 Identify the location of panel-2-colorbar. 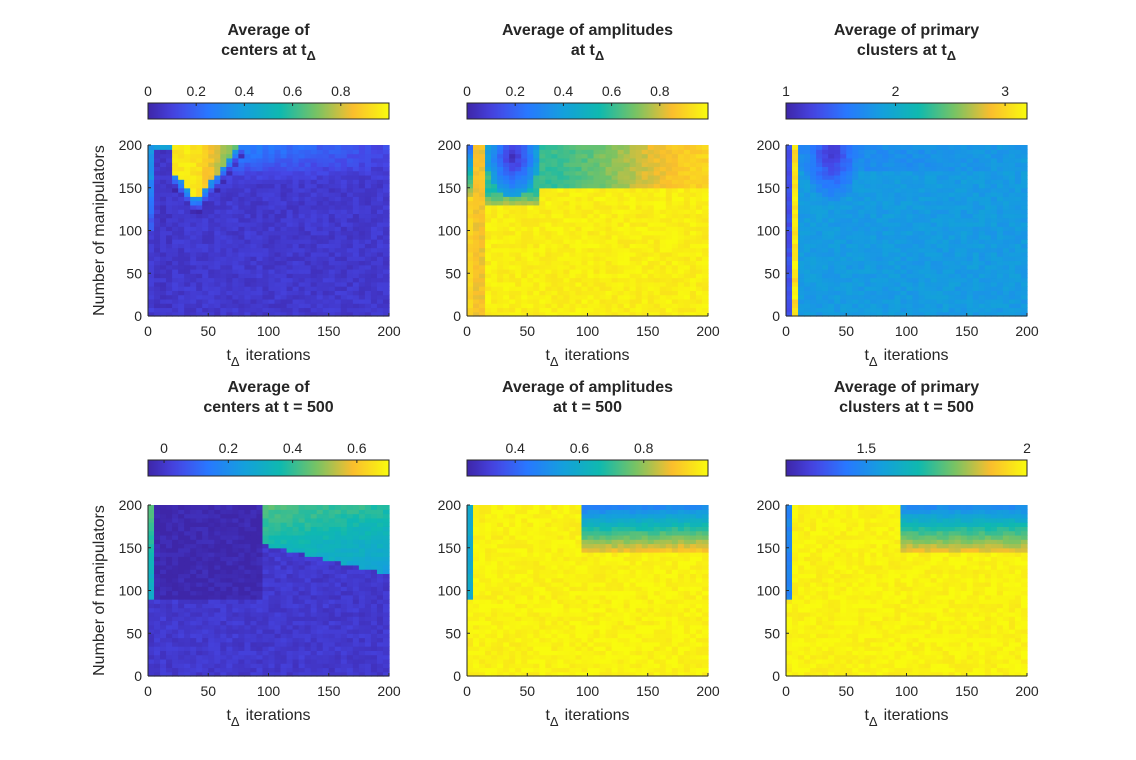
(587, 111).